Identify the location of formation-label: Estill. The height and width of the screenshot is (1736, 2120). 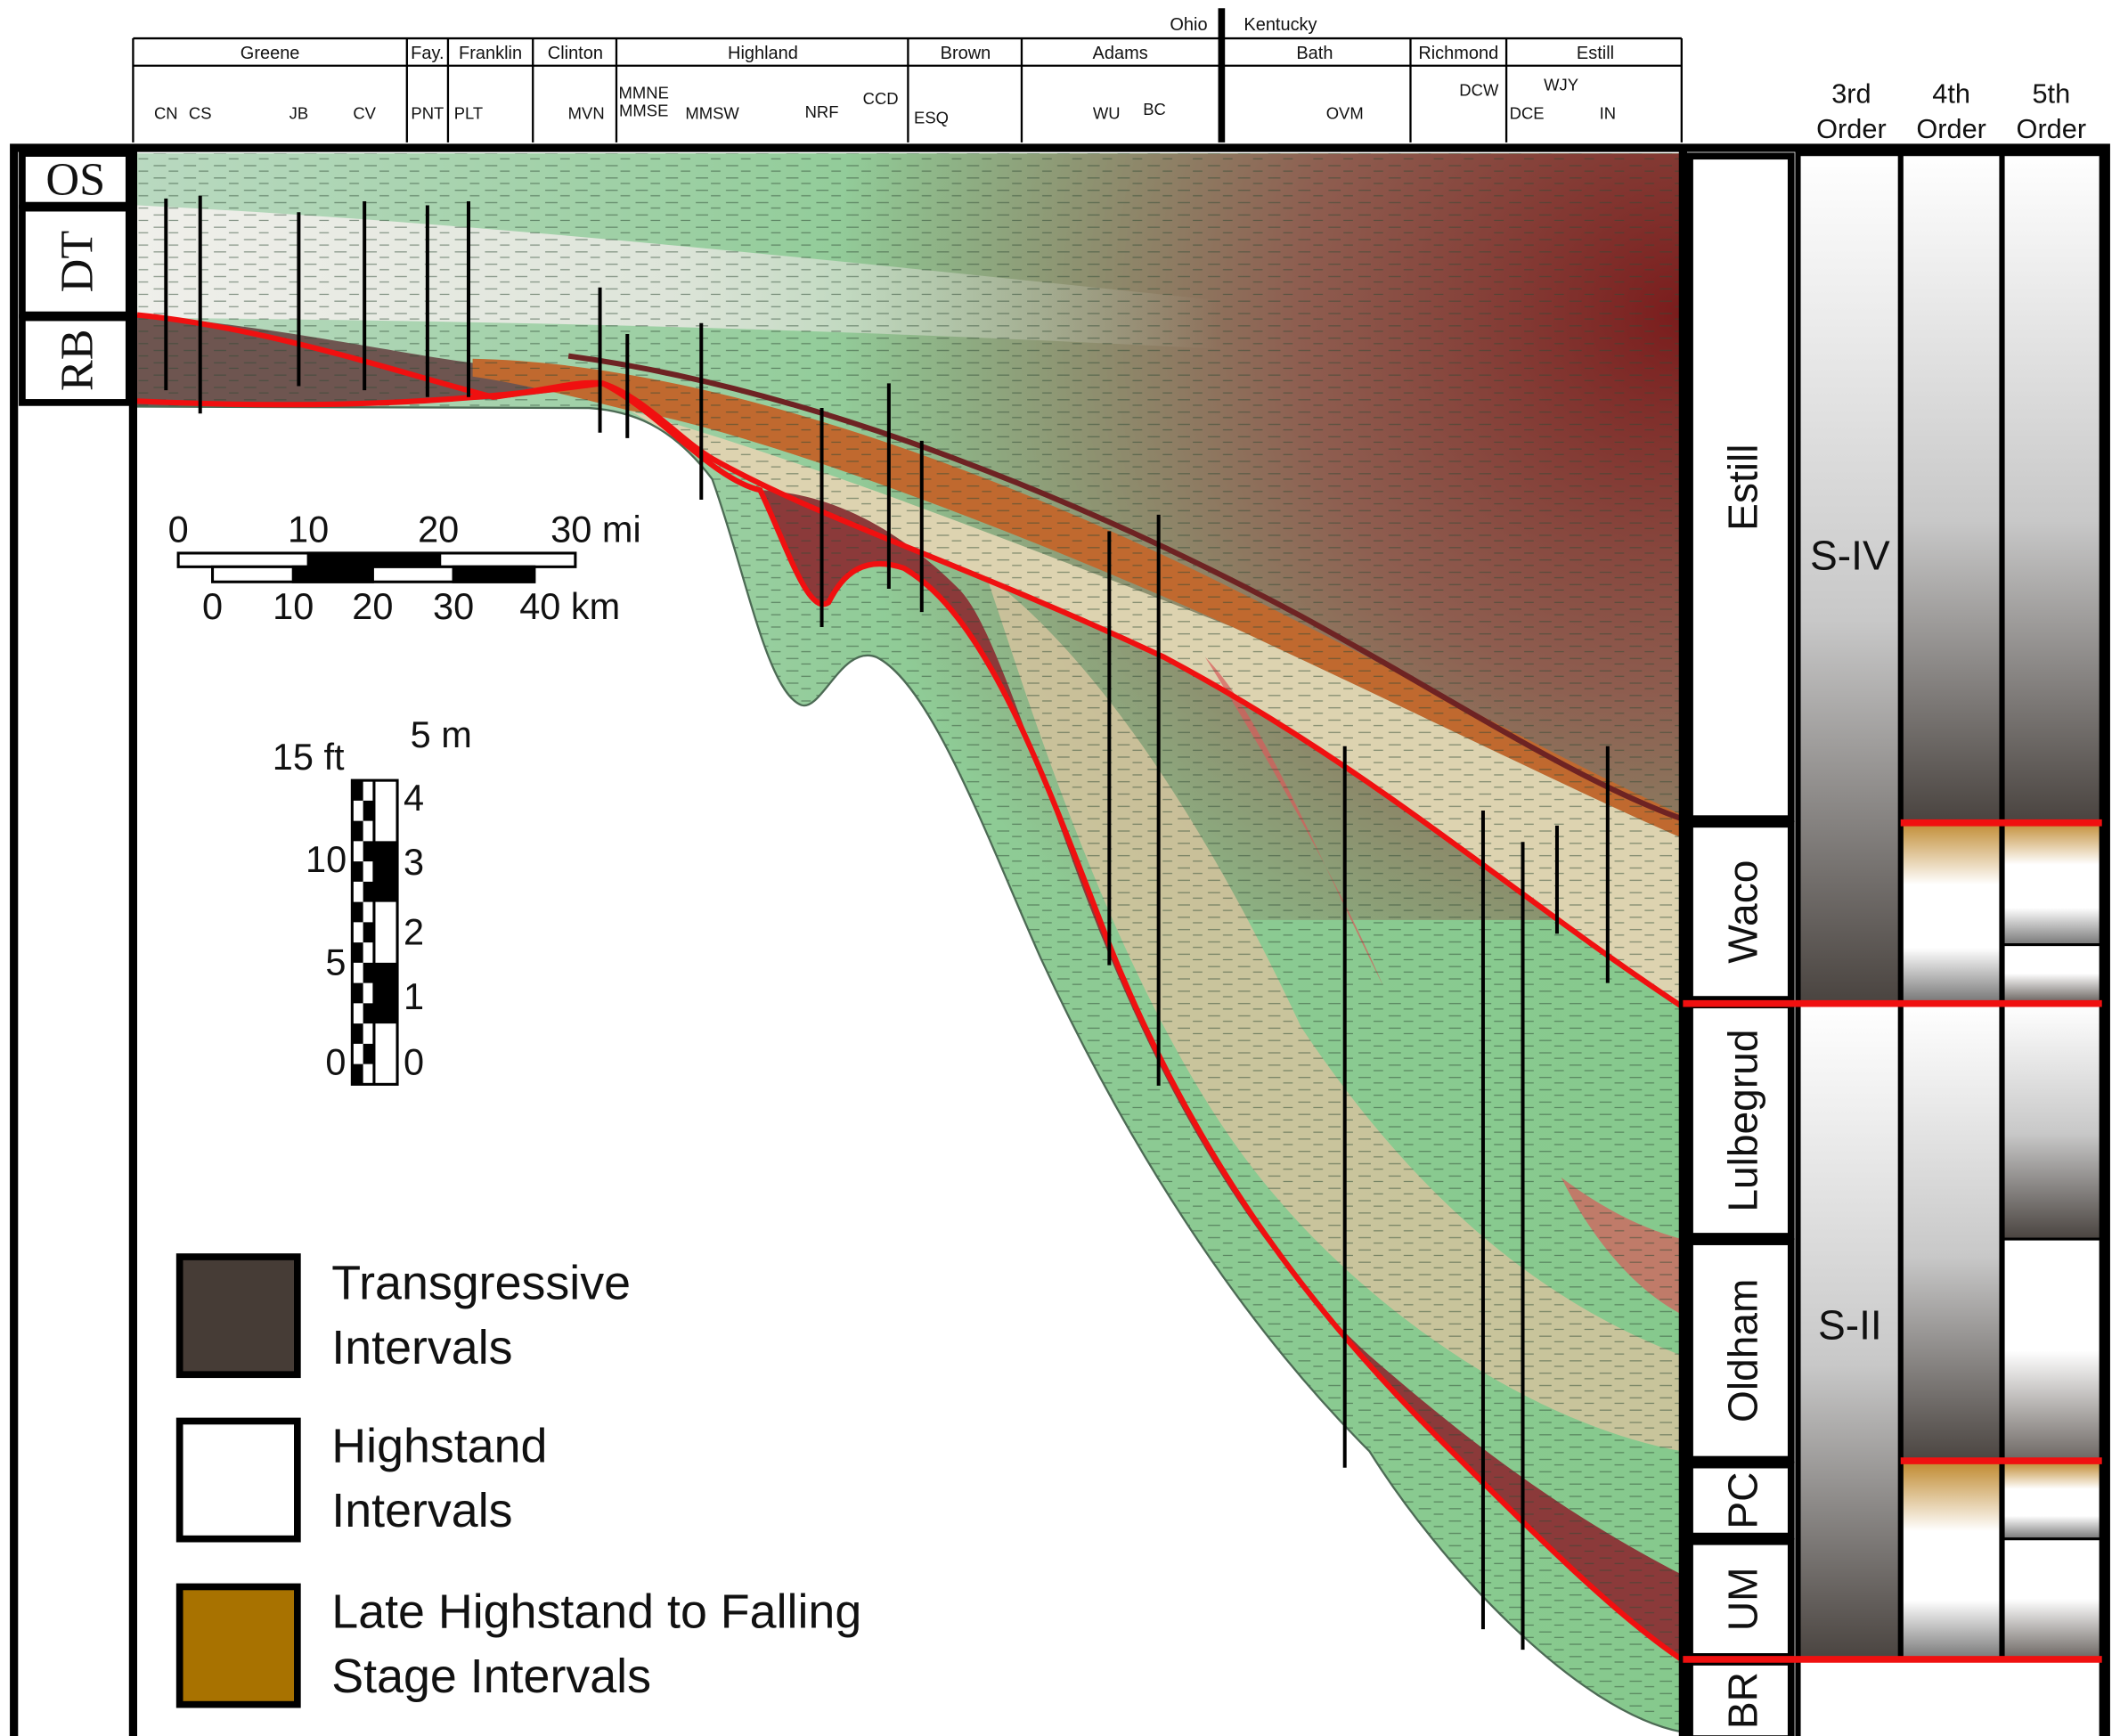
(1742, 487).